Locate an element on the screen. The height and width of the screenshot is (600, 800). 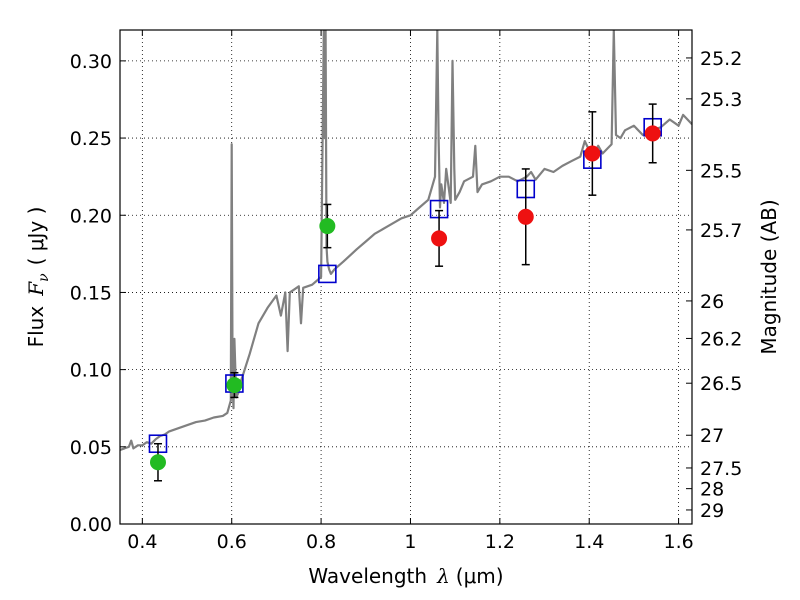
y-axis-label: FluxFν( μJy ) is located at coordinates (38, 277).